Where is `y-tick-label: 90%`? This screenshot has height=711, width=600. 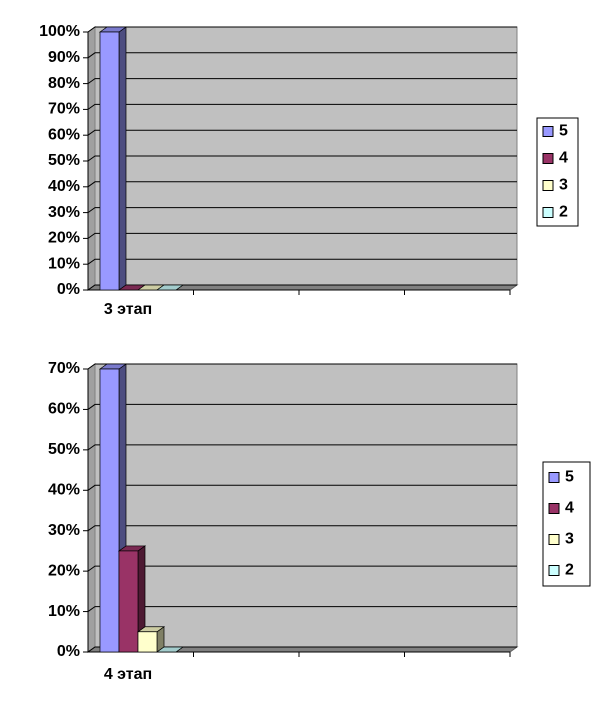 y-tick-label: 90% is located at coordinates (64, 57).